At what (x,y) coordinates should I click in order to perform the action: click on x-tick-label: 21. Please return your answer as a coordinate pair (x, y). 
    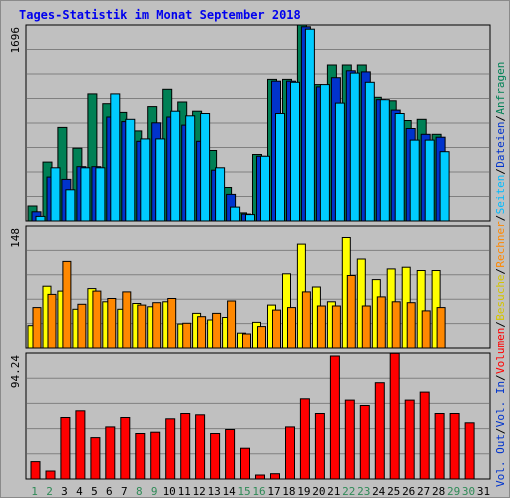
    Looking at the image, I should click on (333, 491).